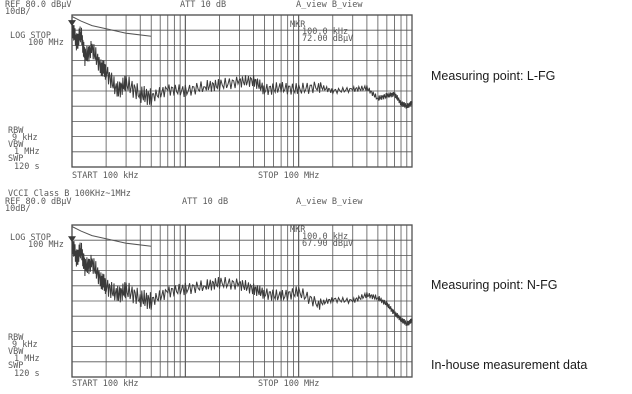 This screenshot has height=394, width=632. Describe the element at coordinates (493, 76) in the screenshot. I see `caption-l-fg: Measuring point: L-FG` at that location.